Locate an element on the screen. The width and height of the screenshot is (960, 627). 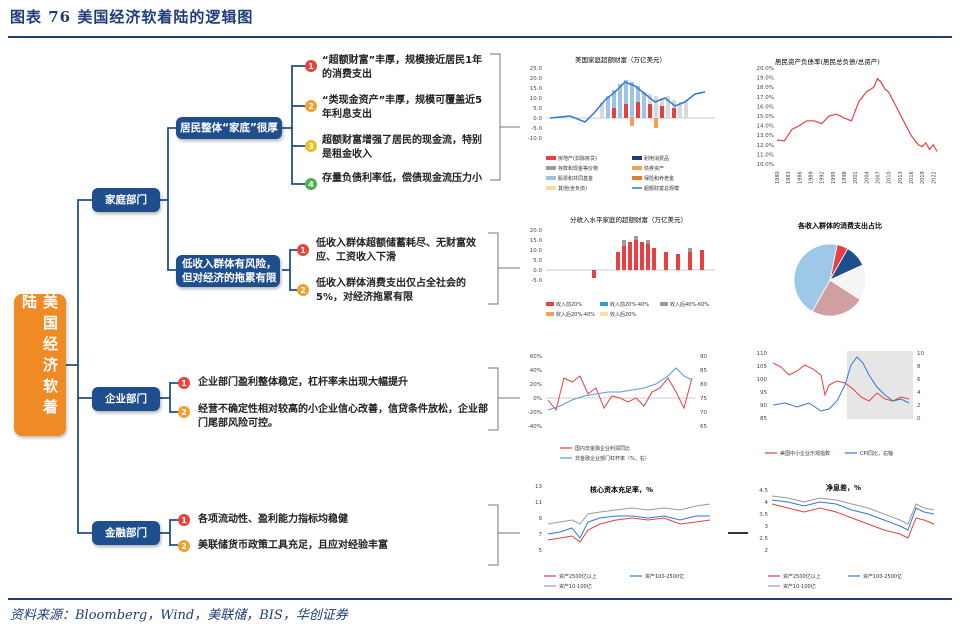
income-bars is located at coordinates (648, 259).